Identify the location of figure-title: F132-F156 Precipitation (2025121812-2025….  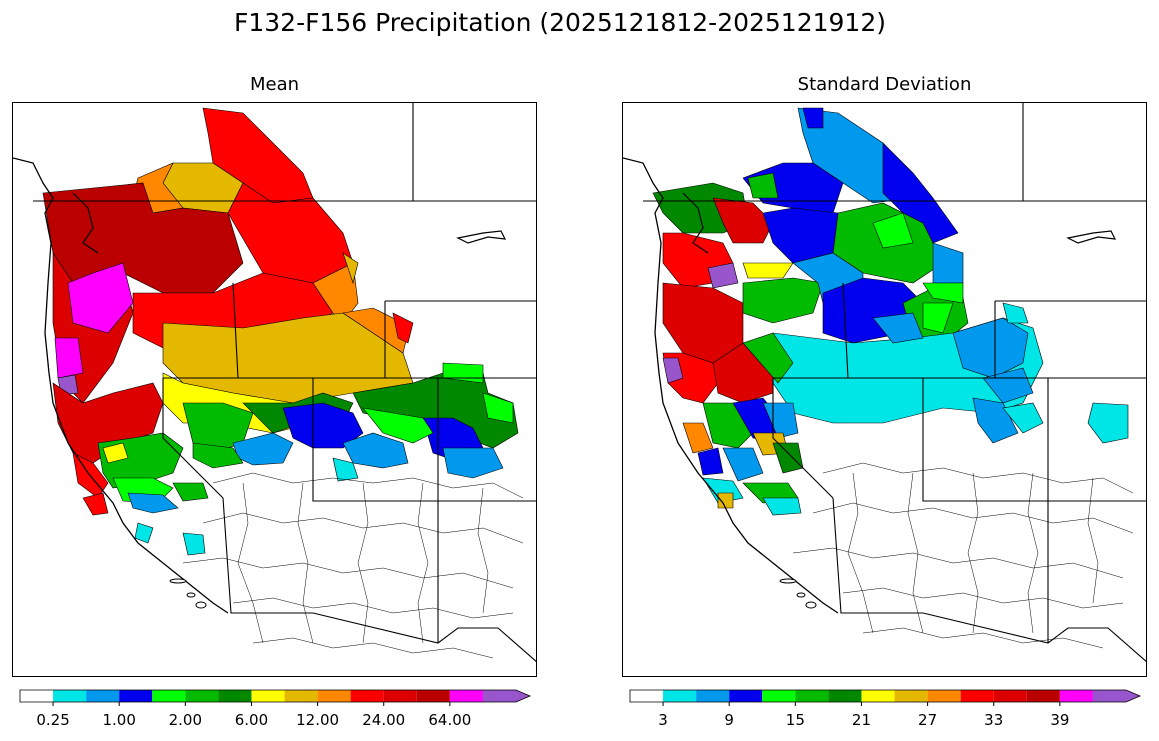
(559, 22).